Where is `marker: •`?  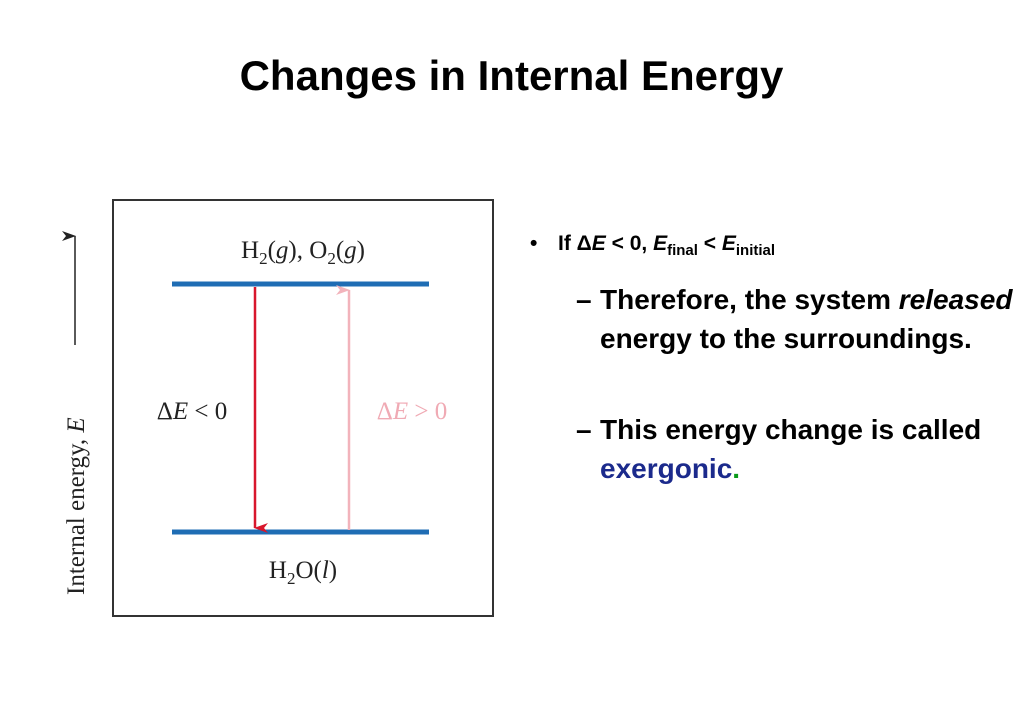
marker: • is located at coordinates (534, 243).